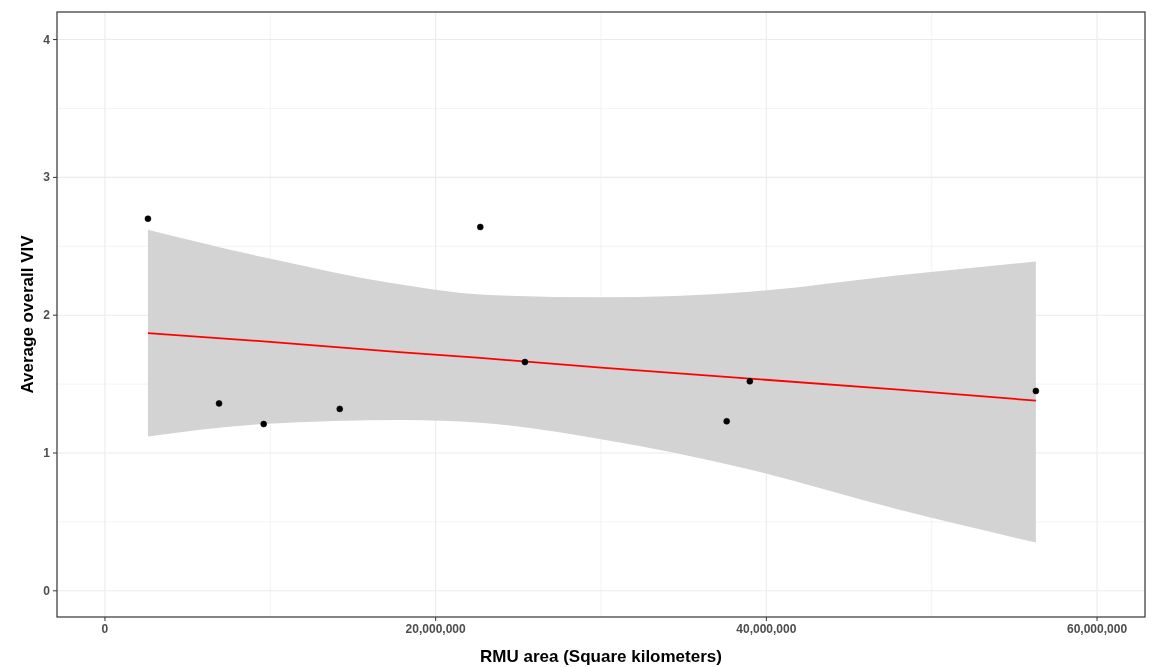  What do you see at coordinates (47, 453) in the screenshot?
I see `y-tick-label: 1` at bounding box center [47, 453].